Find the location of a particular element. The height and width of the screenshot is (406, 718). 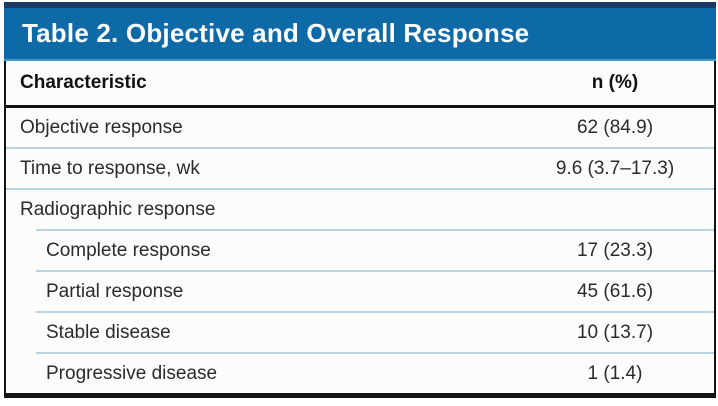

row-label: Radiographic response is located at coordinates (118, 209).